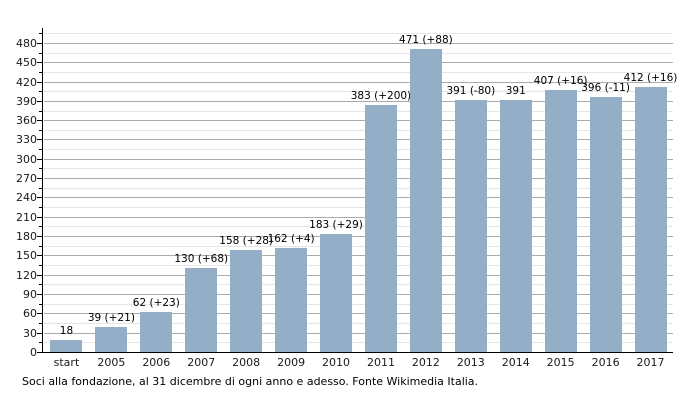 This screenshot has width=700, height=400. I want to click on bar-value-label: 183 (+29), so click(336, 225).